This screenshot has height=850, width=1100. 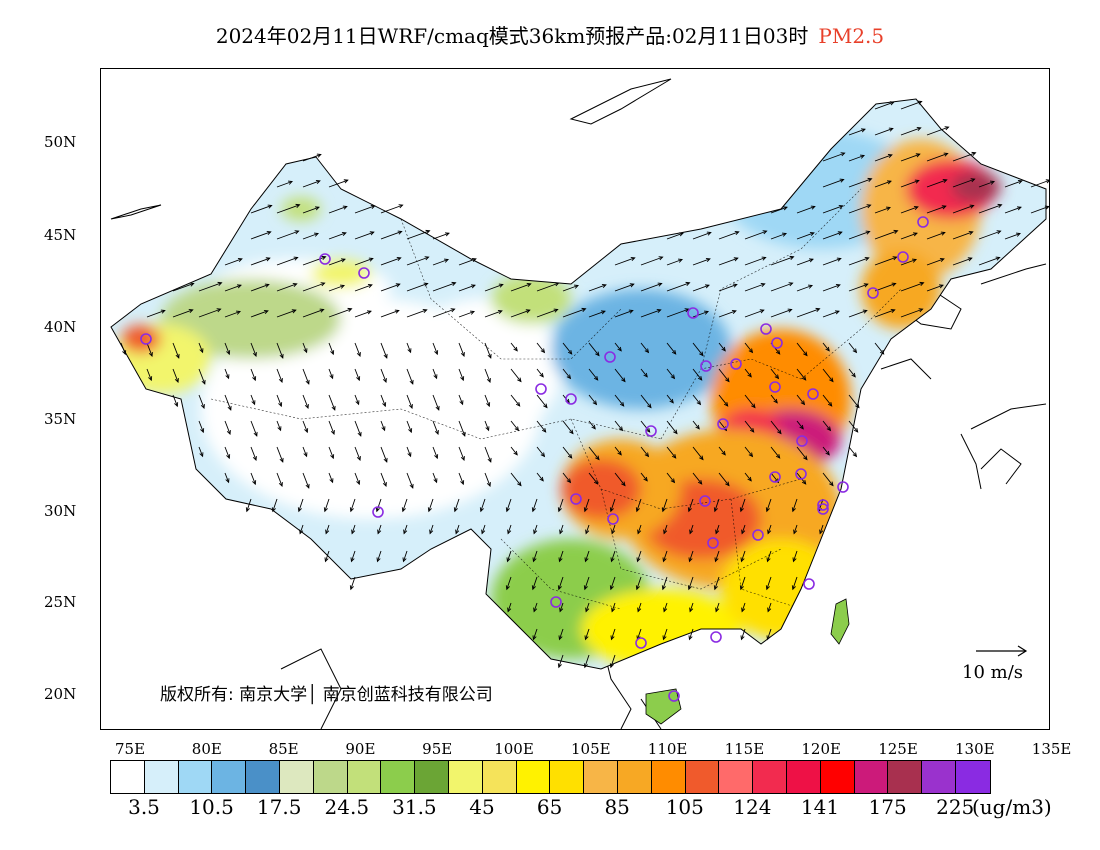 What do you see at coordinates (992, 672) in the screenshot?
I see `wind-reference-label: 10 m/s` at bounding box center [992, 672].